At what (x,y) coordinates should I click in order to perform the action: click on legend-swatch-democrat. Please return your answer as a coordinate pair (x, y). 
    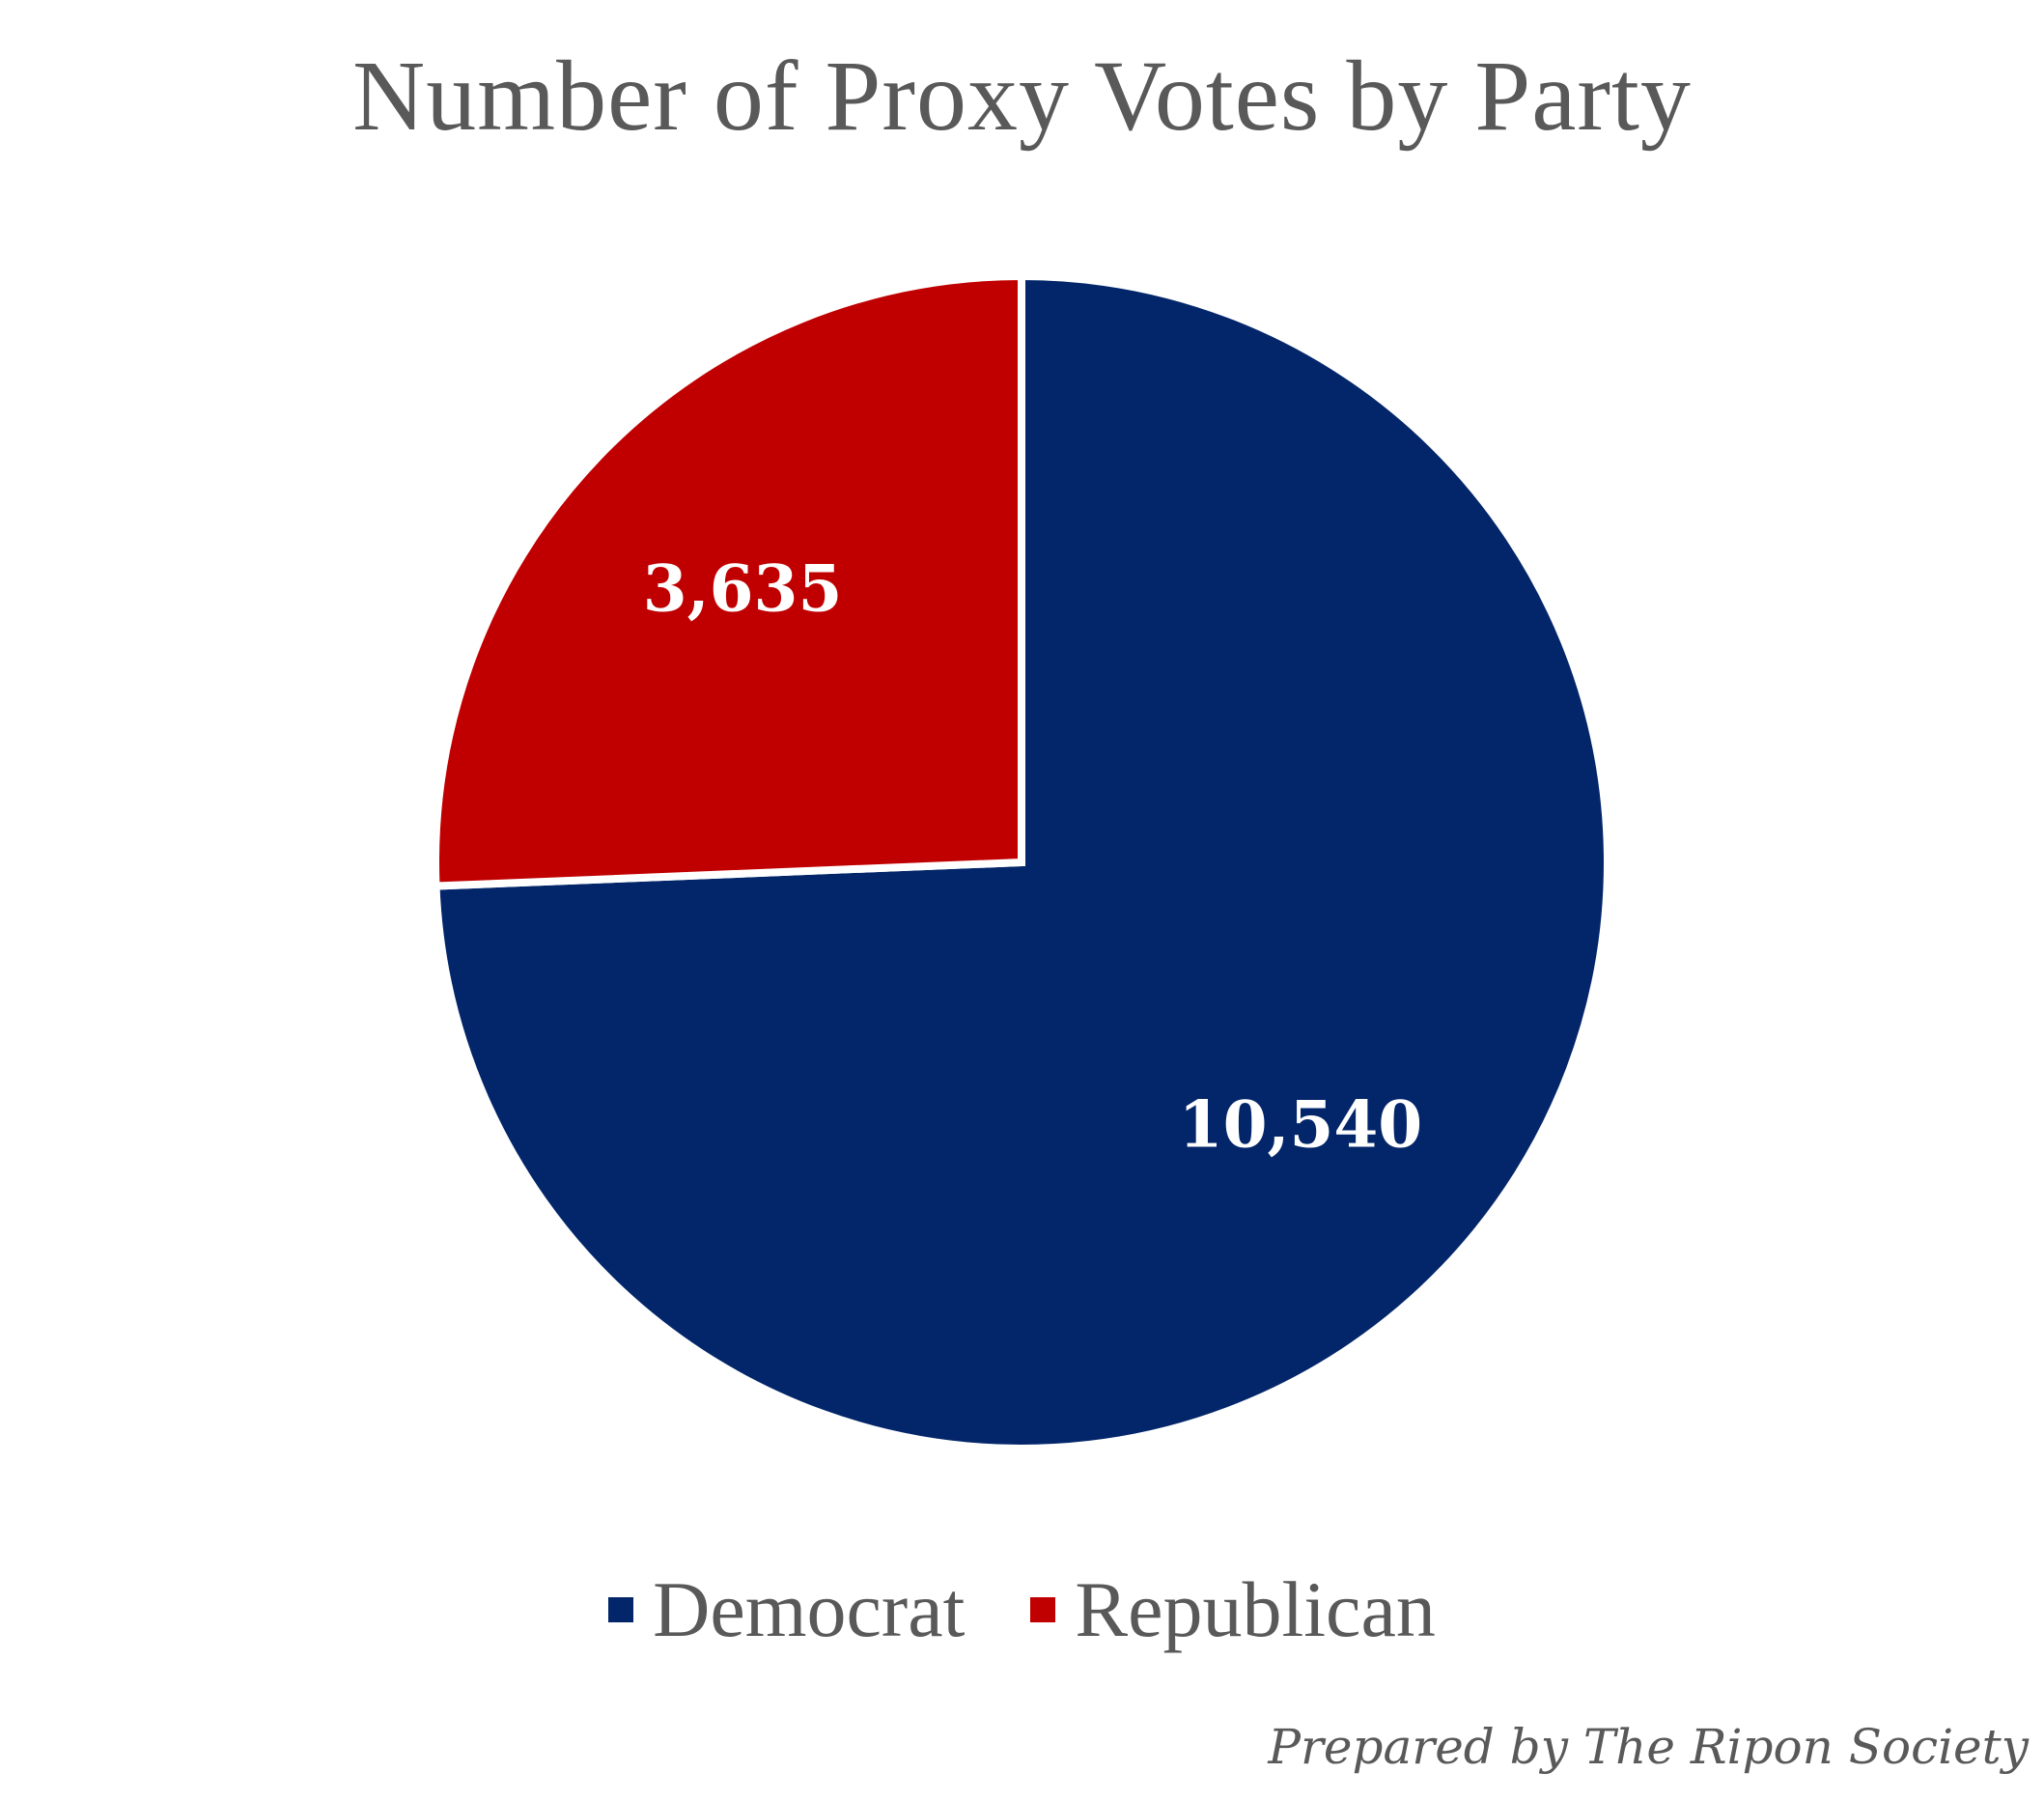
    Looking at the image, I should click on (621, 1609).